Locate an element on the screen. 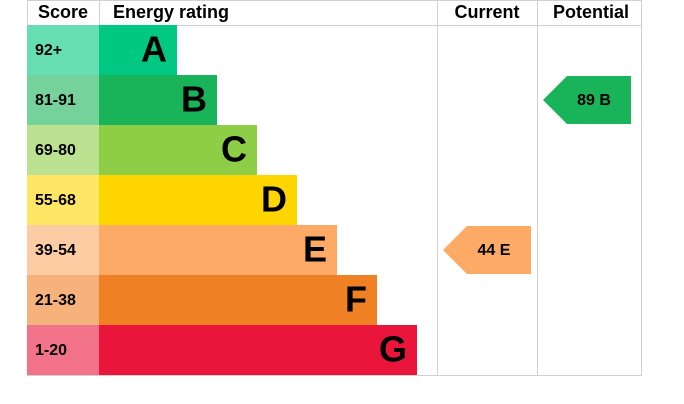 The image size is (684, 404). potential-arrow is located at coordinates (587, 100).